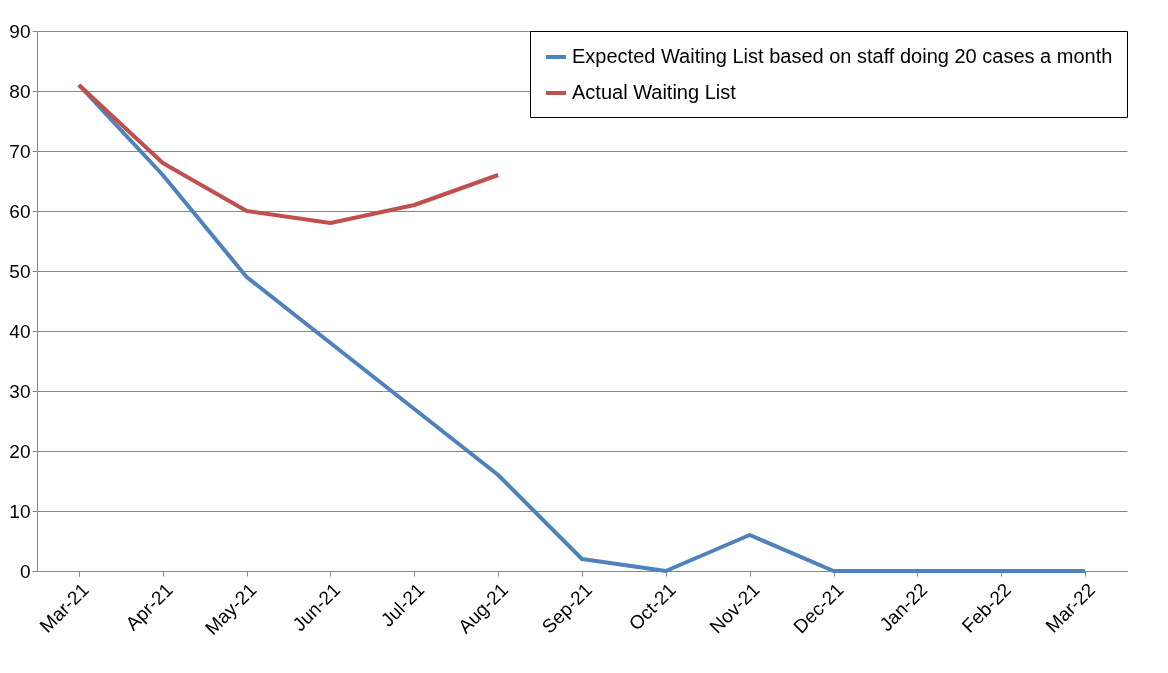 Image resolution: width=1168 pixels, height=673 pixels. I want to click on legend-label: Actual Waiting List, so click(654, 92).